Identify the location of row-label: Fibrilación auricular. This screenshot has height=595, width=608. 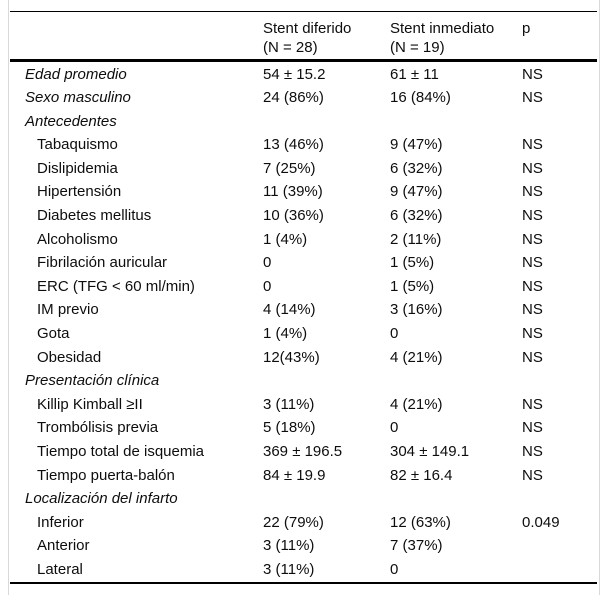
(102, 263).